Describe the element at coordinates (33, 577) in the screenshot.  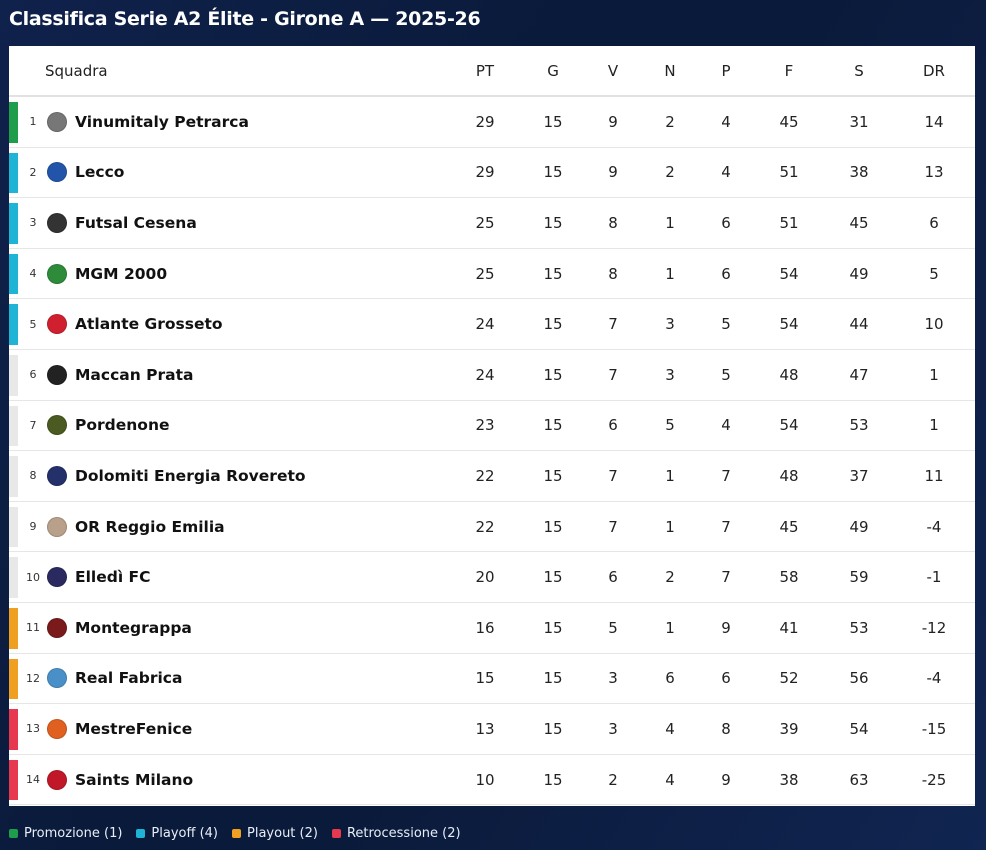
I see `position-number: 10` at that location.